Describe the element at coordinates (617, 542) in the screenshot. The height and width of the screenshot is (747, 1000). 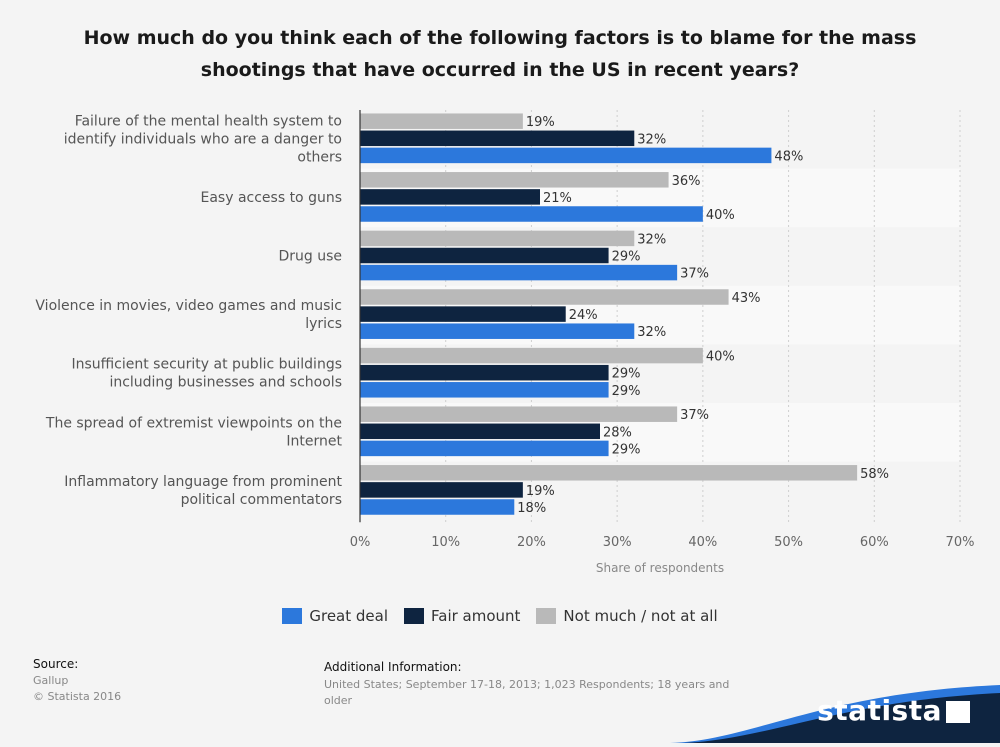
I see `x-tick-label: 30%` at that location.